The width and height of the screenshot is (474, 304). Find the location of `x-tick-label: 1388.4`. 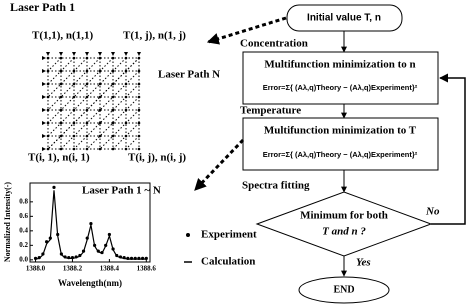

x-tick-label: 1388.4 is located at coordinates (110, 269).